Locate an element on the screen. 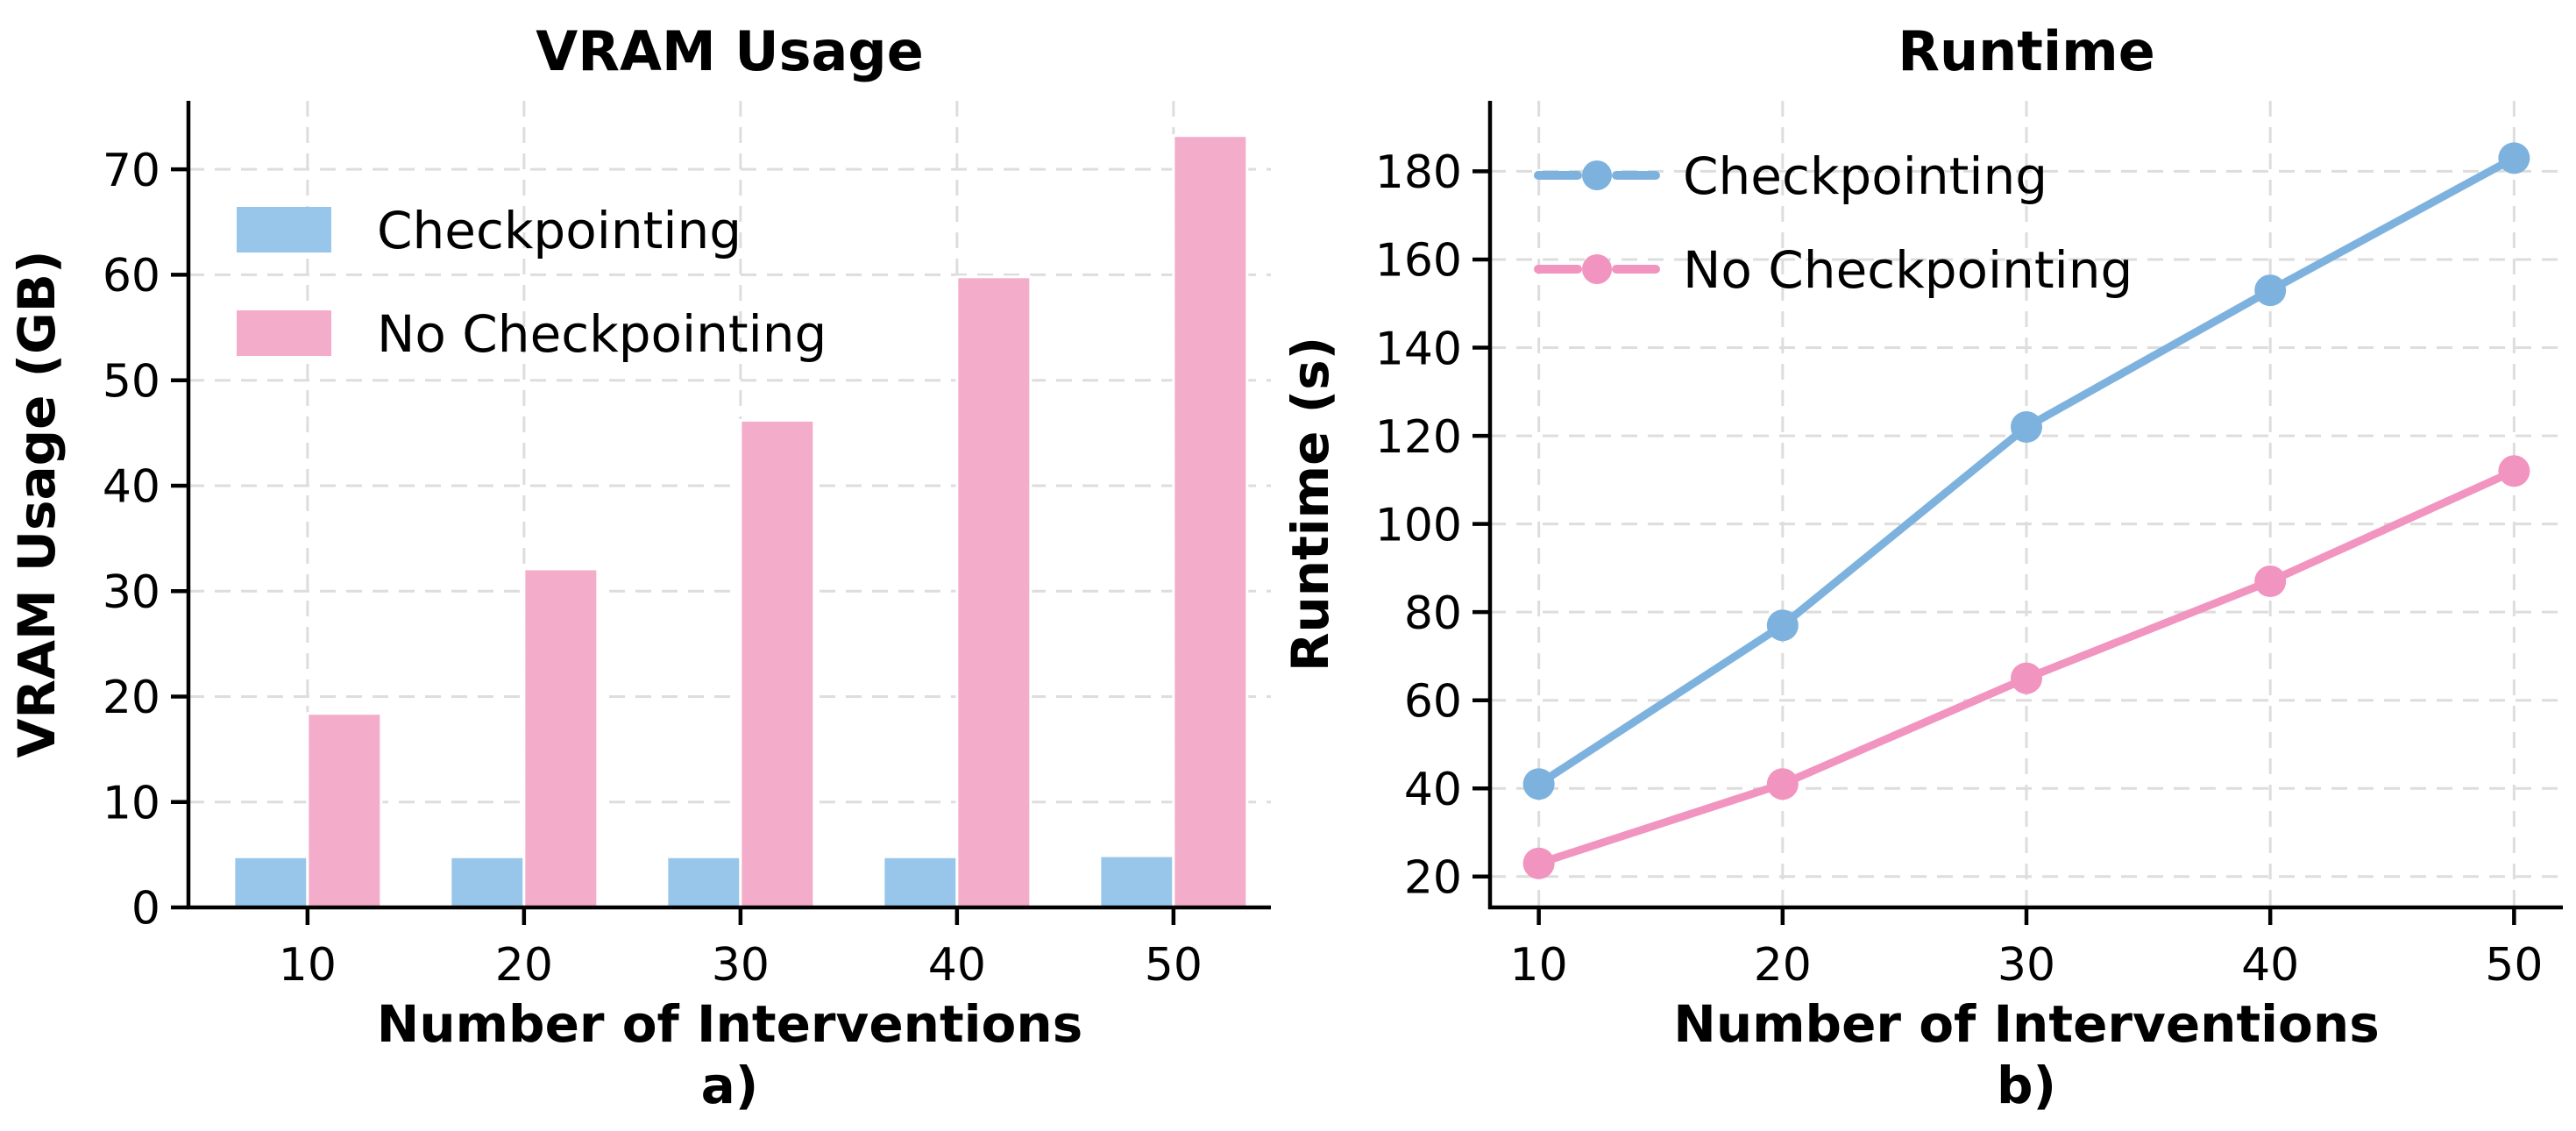 This screenshot has width=2576, height=1131. panel-caption: b) is located at coordinates (2026, 1085).